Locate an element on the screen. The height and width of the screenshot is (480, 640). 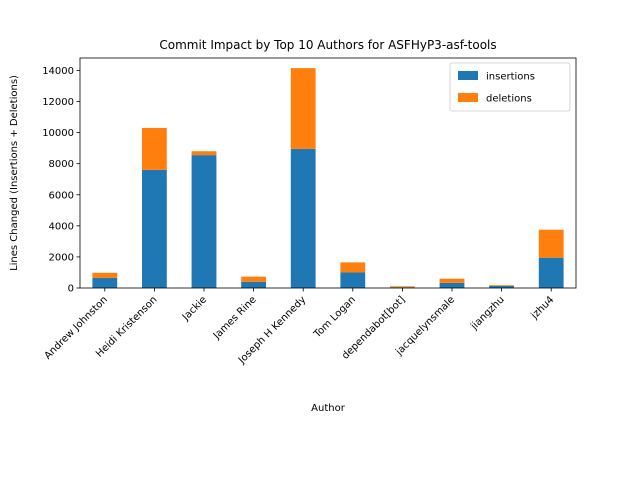
y-tick-label: 14000 is located at coordinates (58, 71).